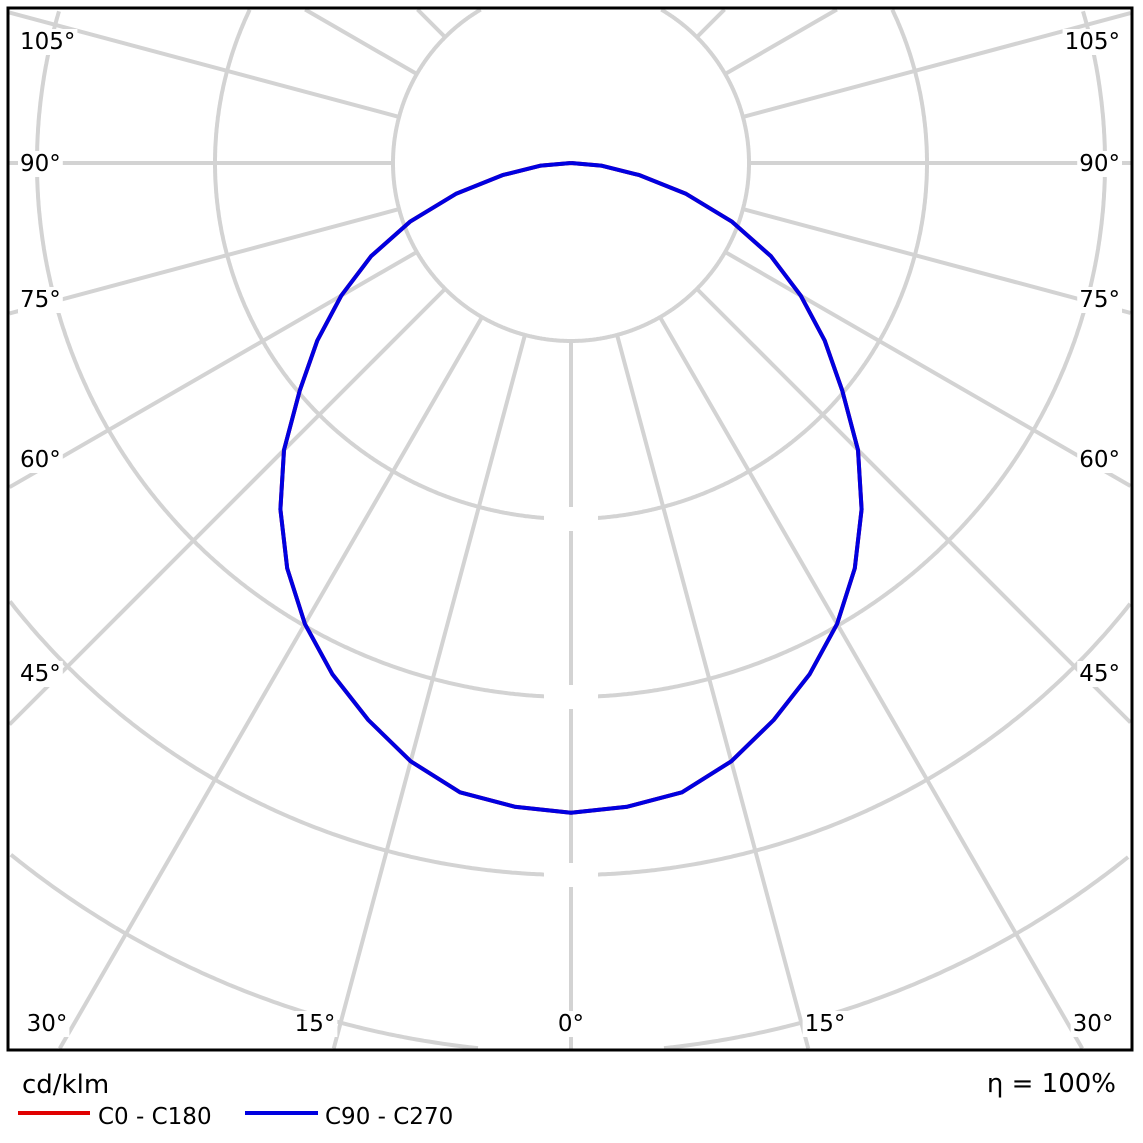  I want to click on angle-label-right: 60°, so click(1099, 460).